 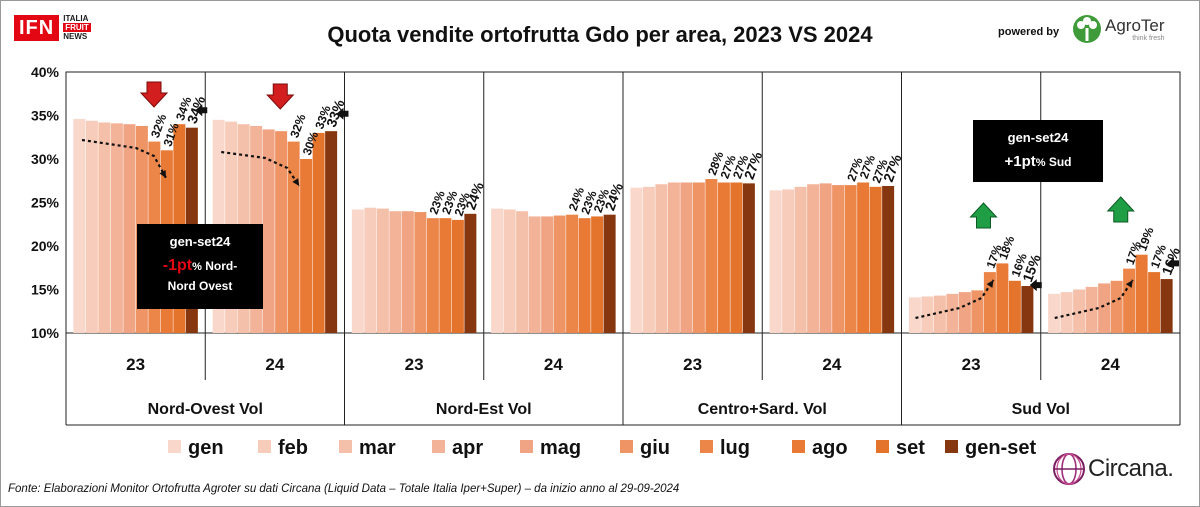 I want to click on annotation-value: +1pt% Sud, so click(x=1037, y=161).